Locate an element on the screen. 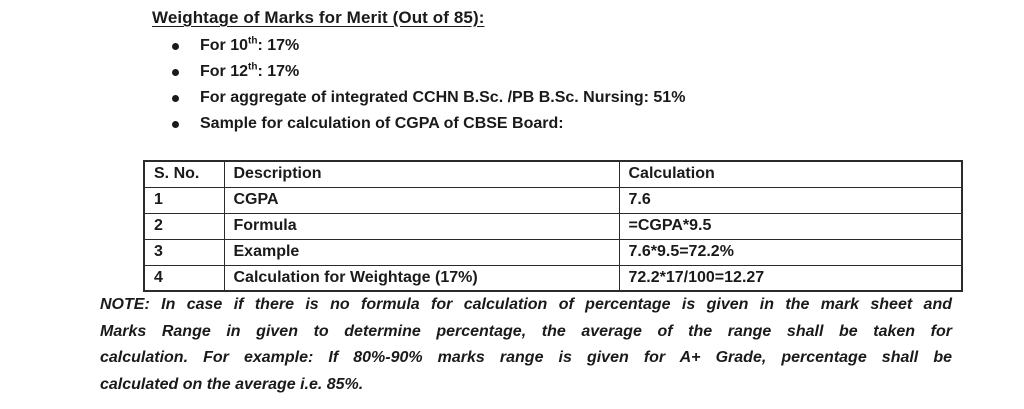 This screenshot has height=409, width=1024. cell-description: Calculation for Weightage (17%) is located at coordinates (421, 278).